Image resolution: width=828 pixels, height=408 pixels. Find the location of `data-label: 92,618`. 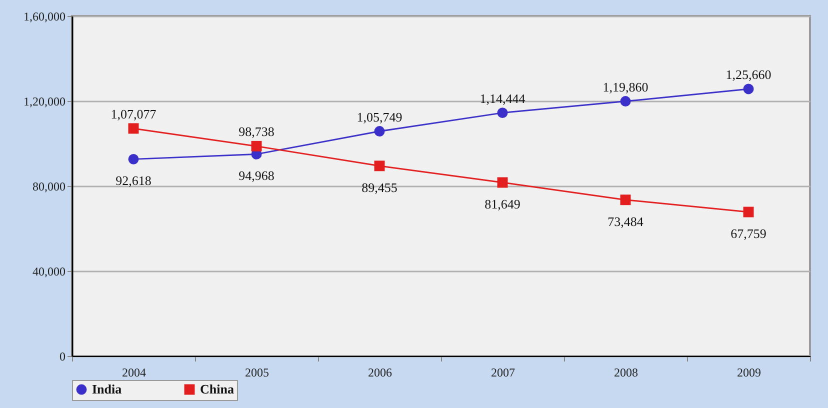

data-label: 92,618 is located at coordinates (134, 180).